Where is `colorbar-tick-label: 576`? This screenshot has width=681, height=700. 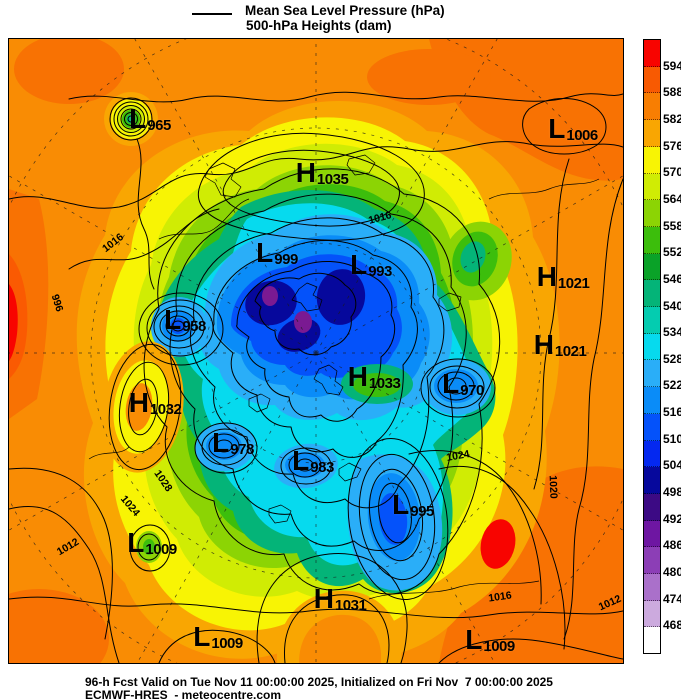 colorbar-tick-label: 576 is located at coordinates (672, 145).